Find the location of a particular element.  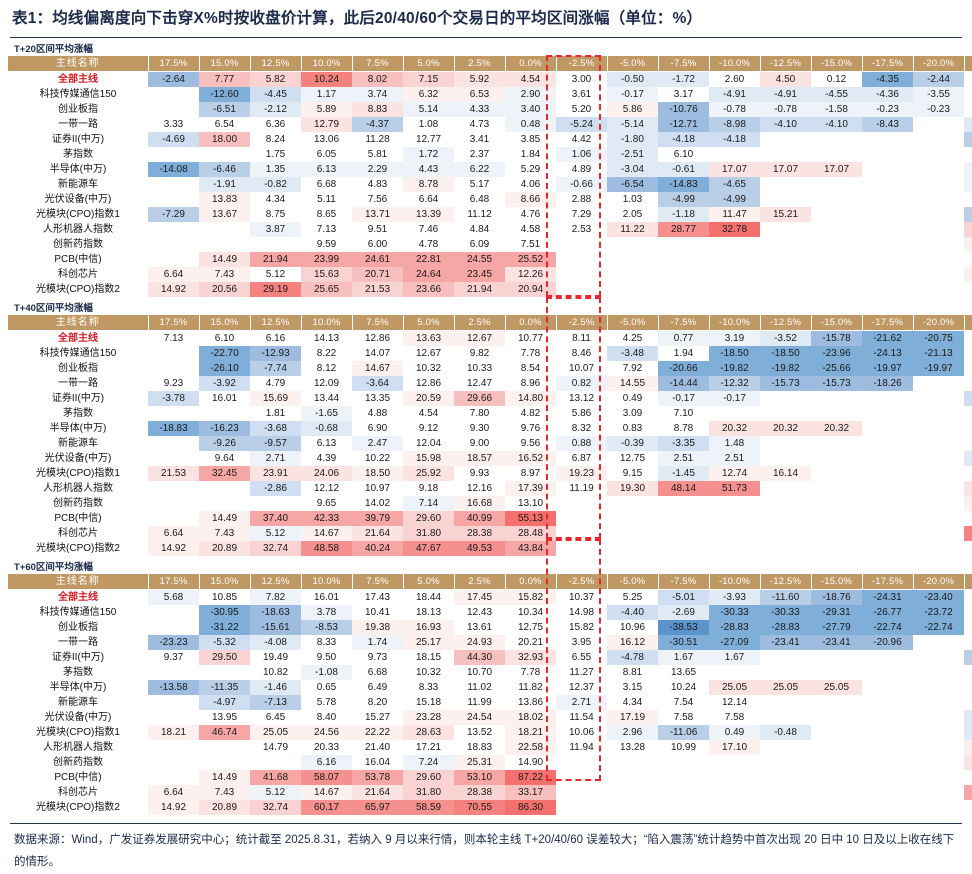

table-cell: 9.50 is located at coordinates (326, 657).